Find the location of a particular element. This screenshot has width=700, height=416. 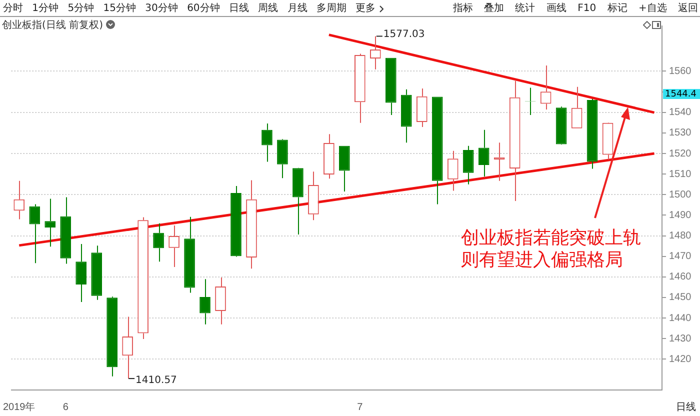

y-tick-label: 1490 is located at coordinates (680, 215).